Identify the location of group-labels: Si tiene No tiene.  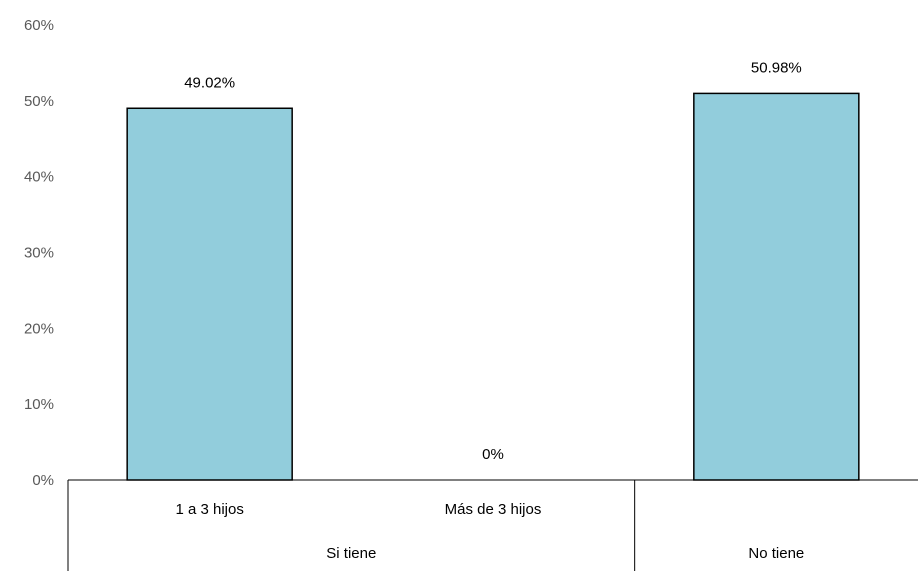
(565, 553).